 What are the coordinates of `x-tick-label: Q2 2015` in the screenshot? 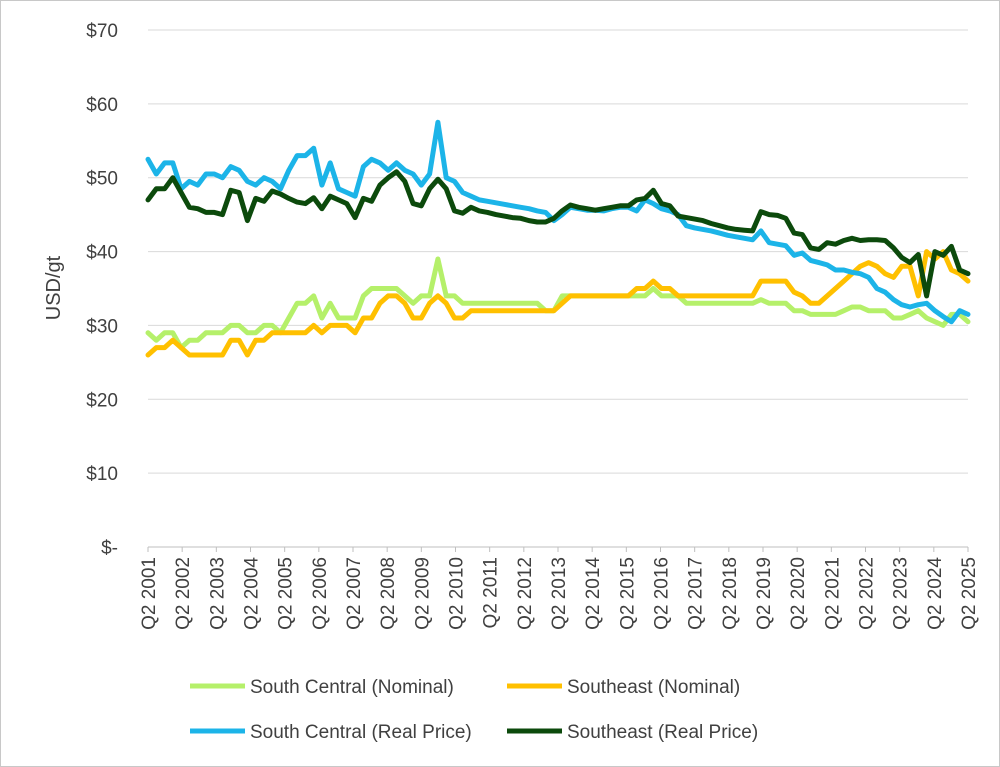 It's located at (627, 593).